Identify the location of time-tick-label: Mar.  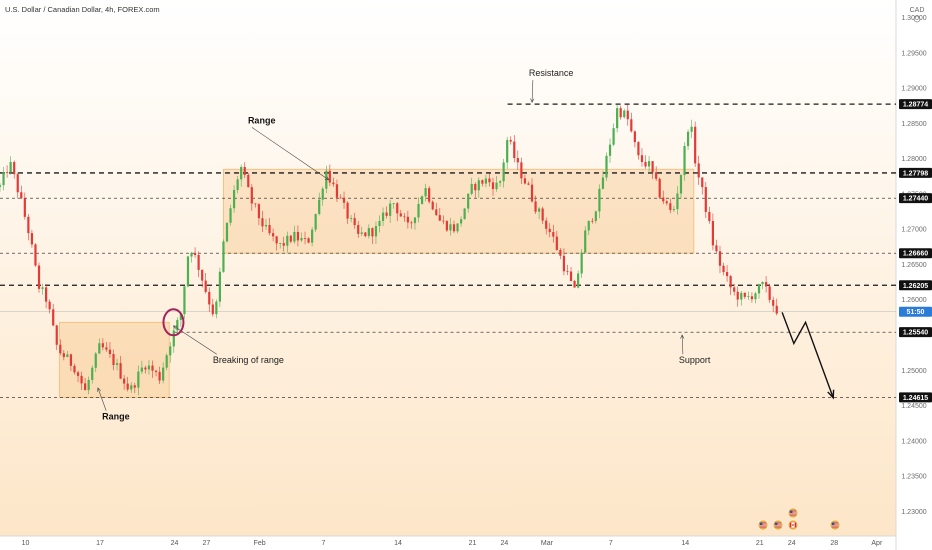
(547, 543).